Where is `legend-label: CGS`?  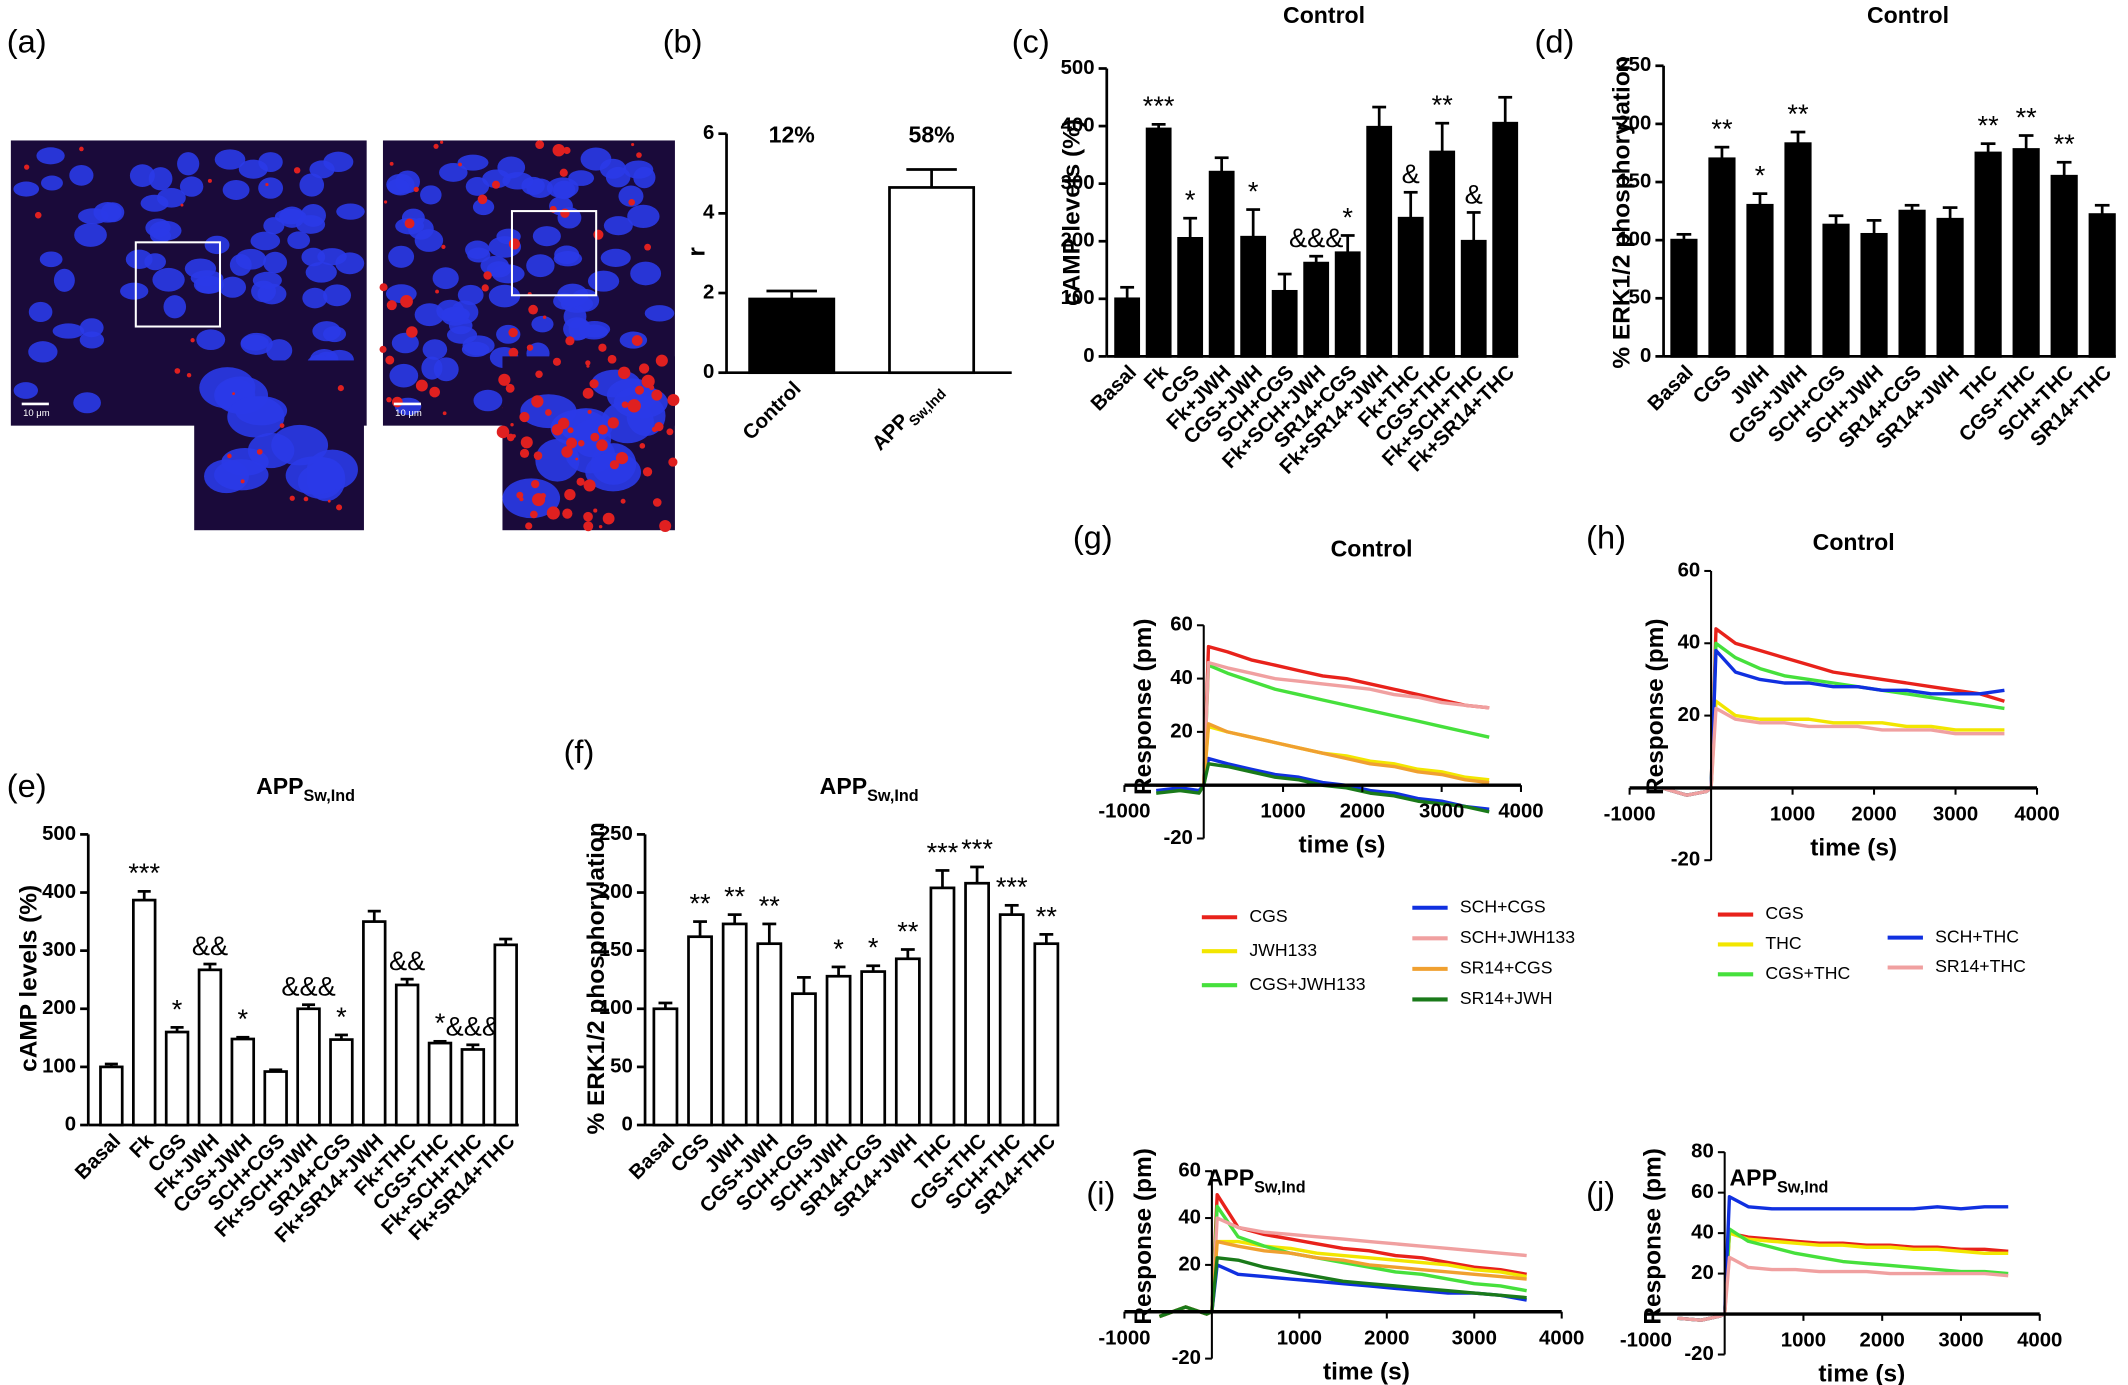 legend-label: CGS is located at coordinates (1268, 916).